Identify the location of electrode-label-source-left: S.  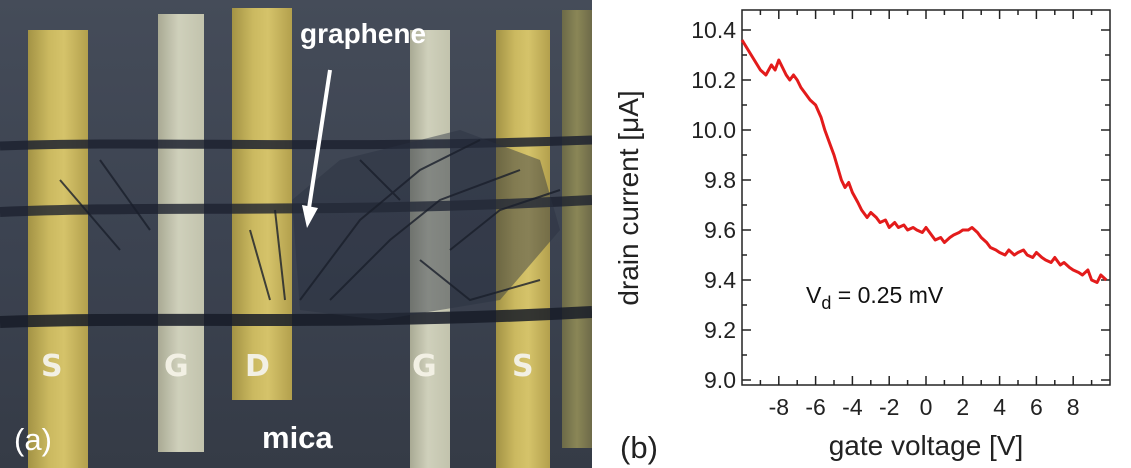
(52, 366).